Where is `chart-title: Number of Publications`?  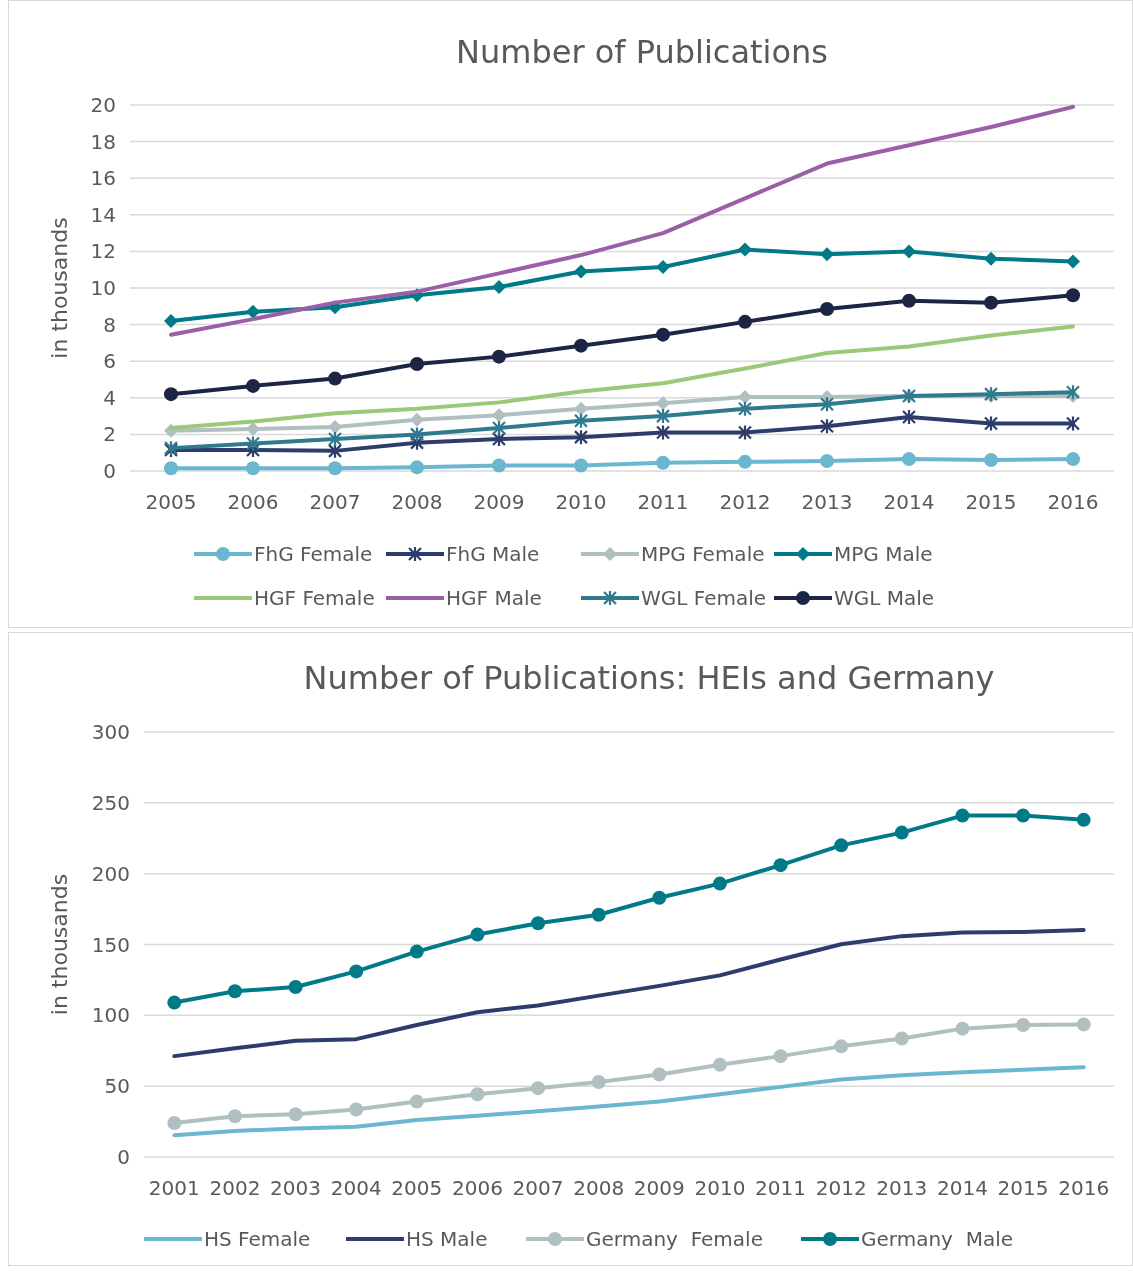
chart-title: Number of Publications is located at coordinates (642, 52).